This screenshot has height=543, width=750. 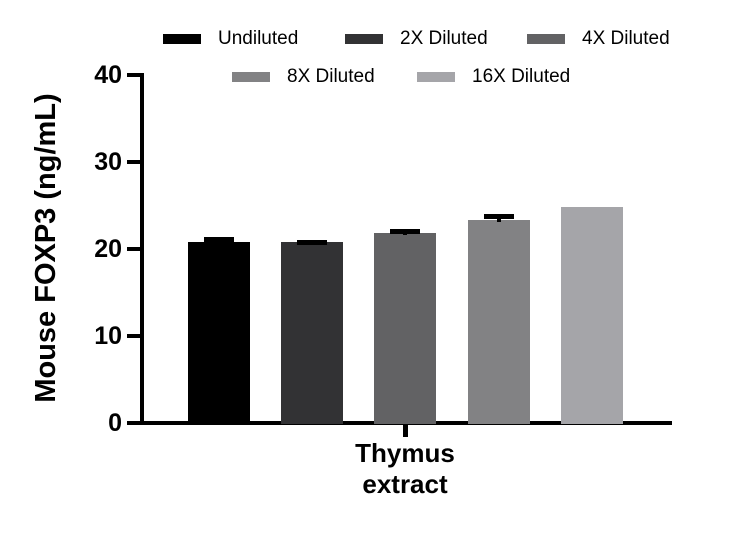 What do you see at coordinates (521, 76) in the screenshot?
I see `legend-label: 16X Diluted` at bounding box center [521, 76].